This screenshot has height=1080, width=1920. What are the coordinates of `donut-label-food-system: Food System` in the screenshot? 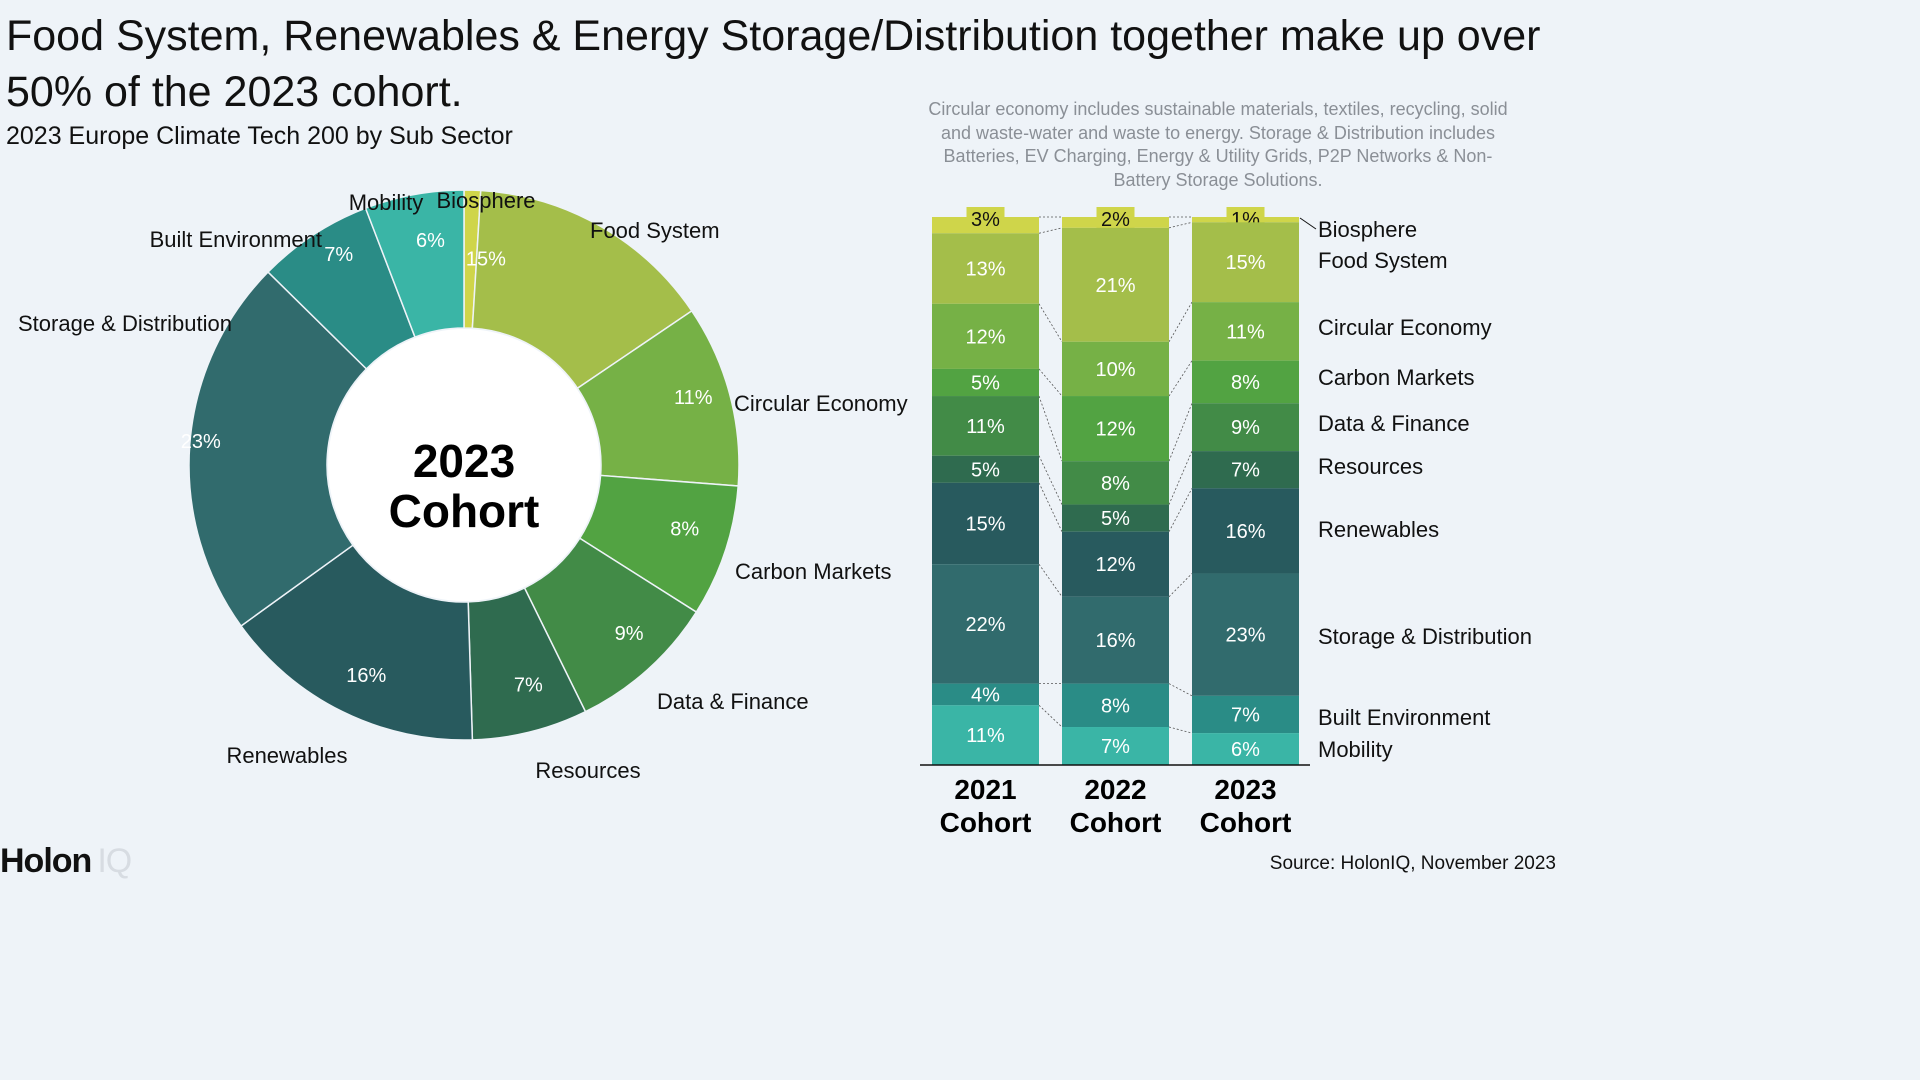 It's located at (655, 230).